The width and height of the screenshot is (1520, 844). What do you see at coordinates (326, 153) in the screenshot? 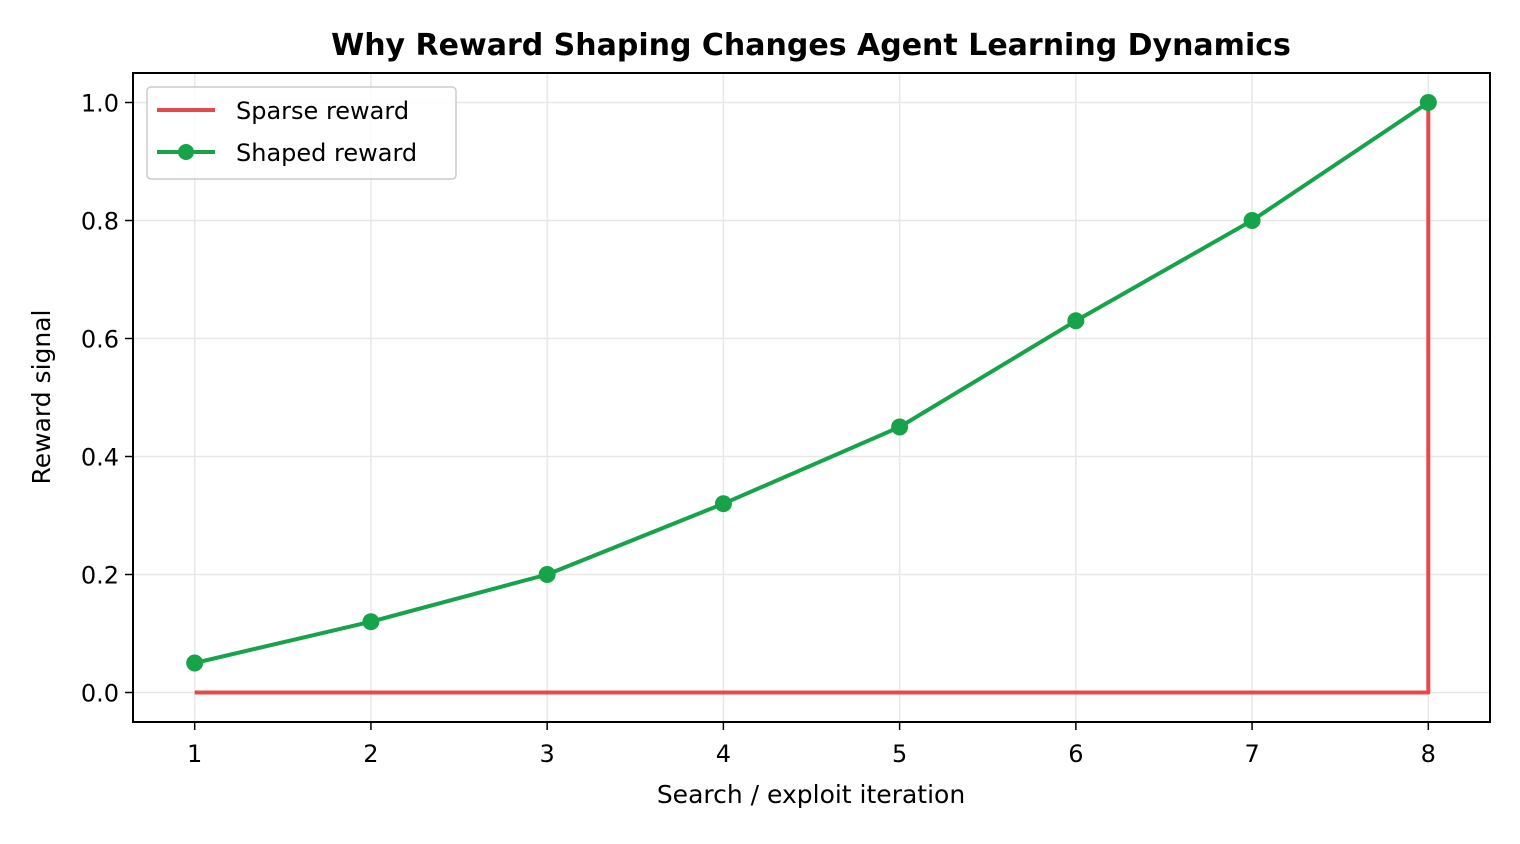
I see `legend-shaped-label: Shaped reward` at bounding box center [326, 153].